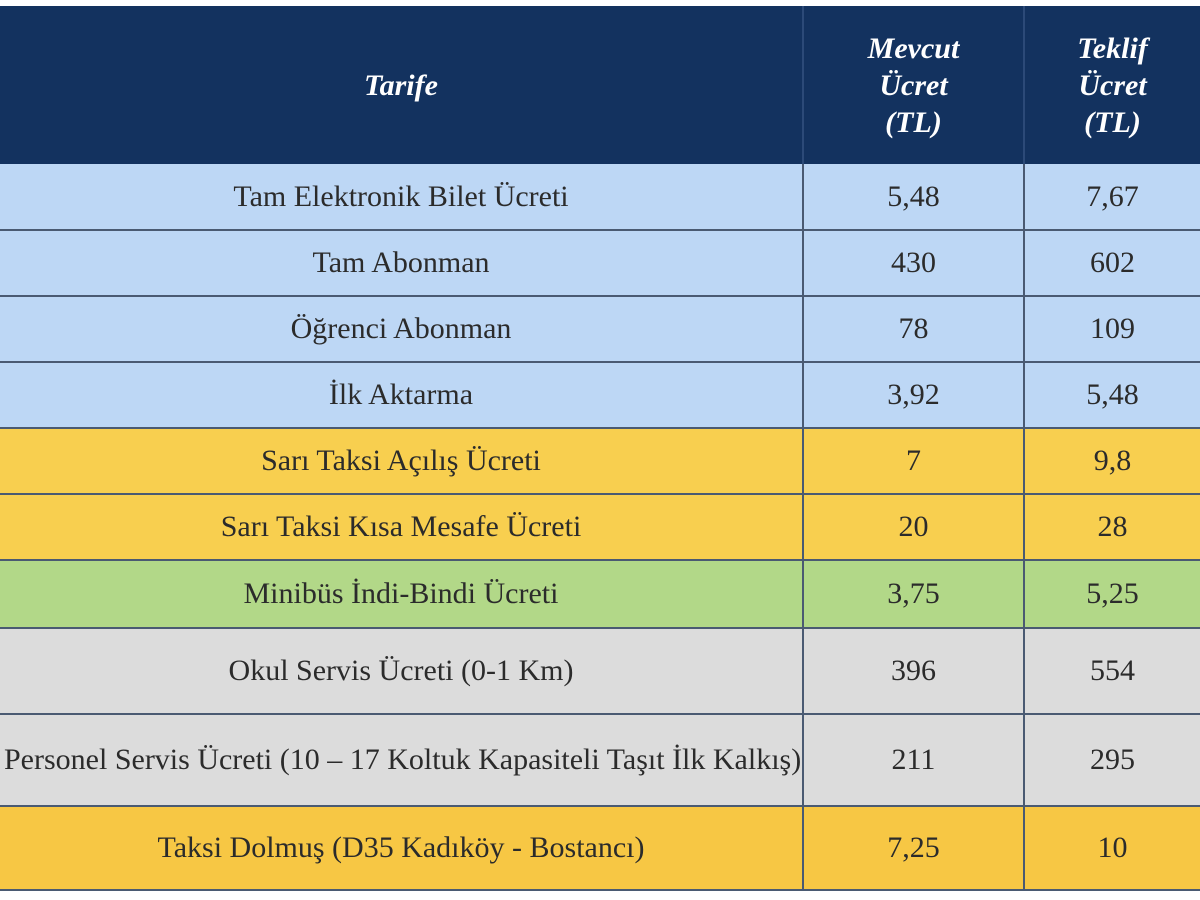 This screenshot has height=900, width=1200. Describe the element at coordinates (914, 263) in the screenshot. I see `current-fee-cell: 430` at that location.